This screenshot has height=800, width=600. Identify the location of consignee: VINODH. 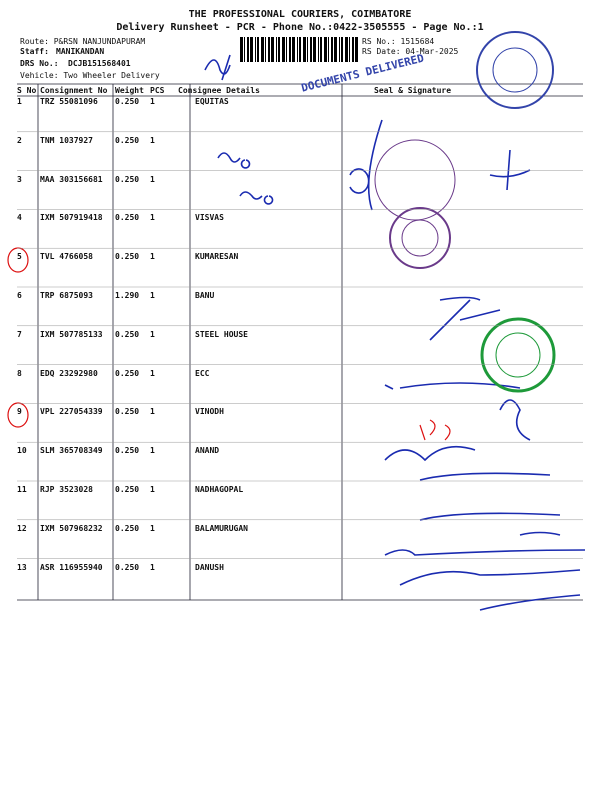
(209, 412).